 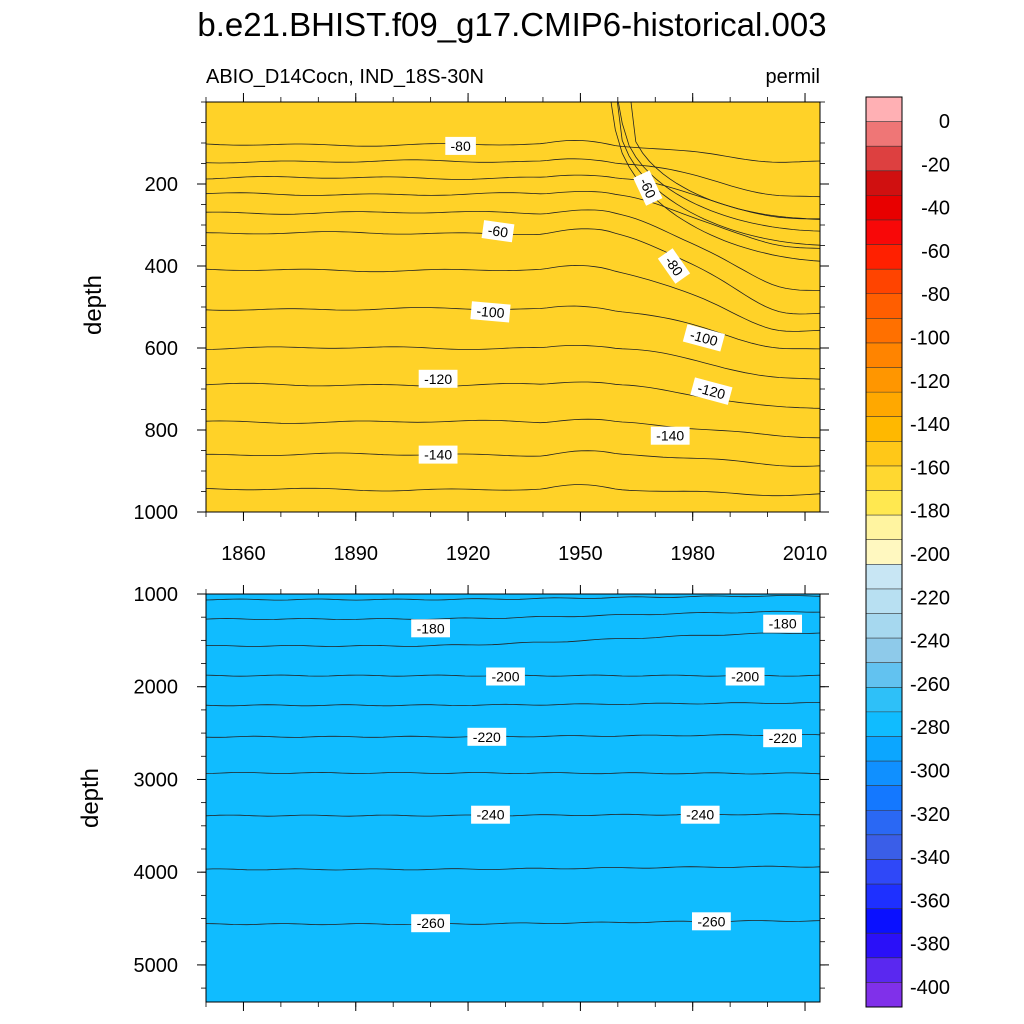 What do you see at coordinates (944, 122) in the screenshot?
I see `colorbar-label: 0` at bounding box center [944, 122].